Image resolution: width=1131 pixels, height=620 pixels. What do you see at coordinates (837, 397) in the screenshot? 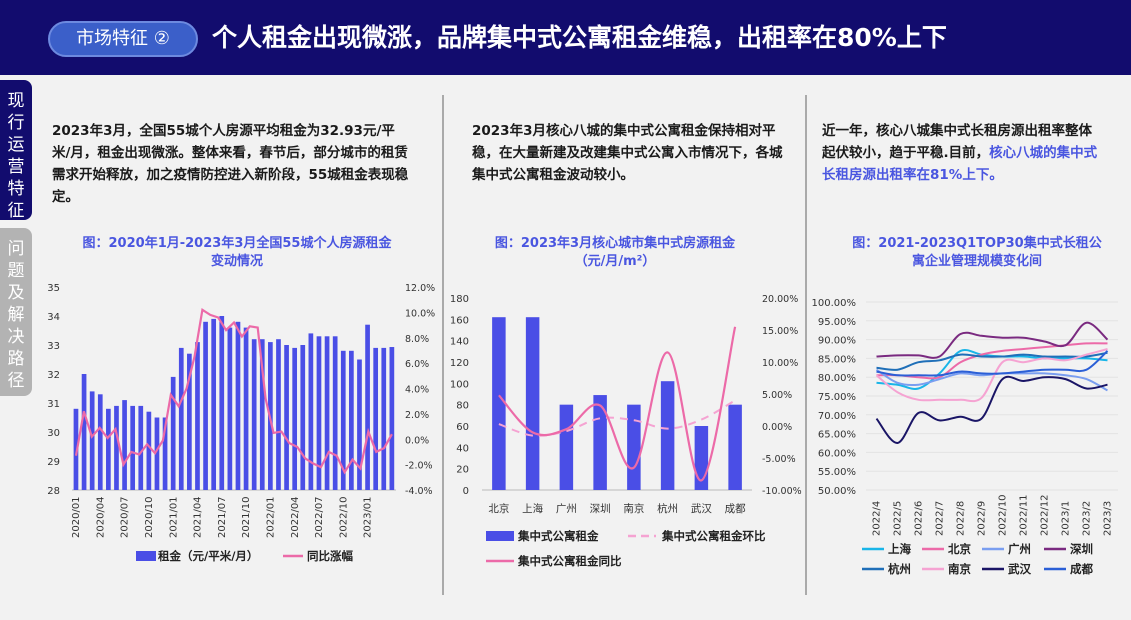
I see `chart3-y-tick: 75.00%` at bounding box center [837, 397].